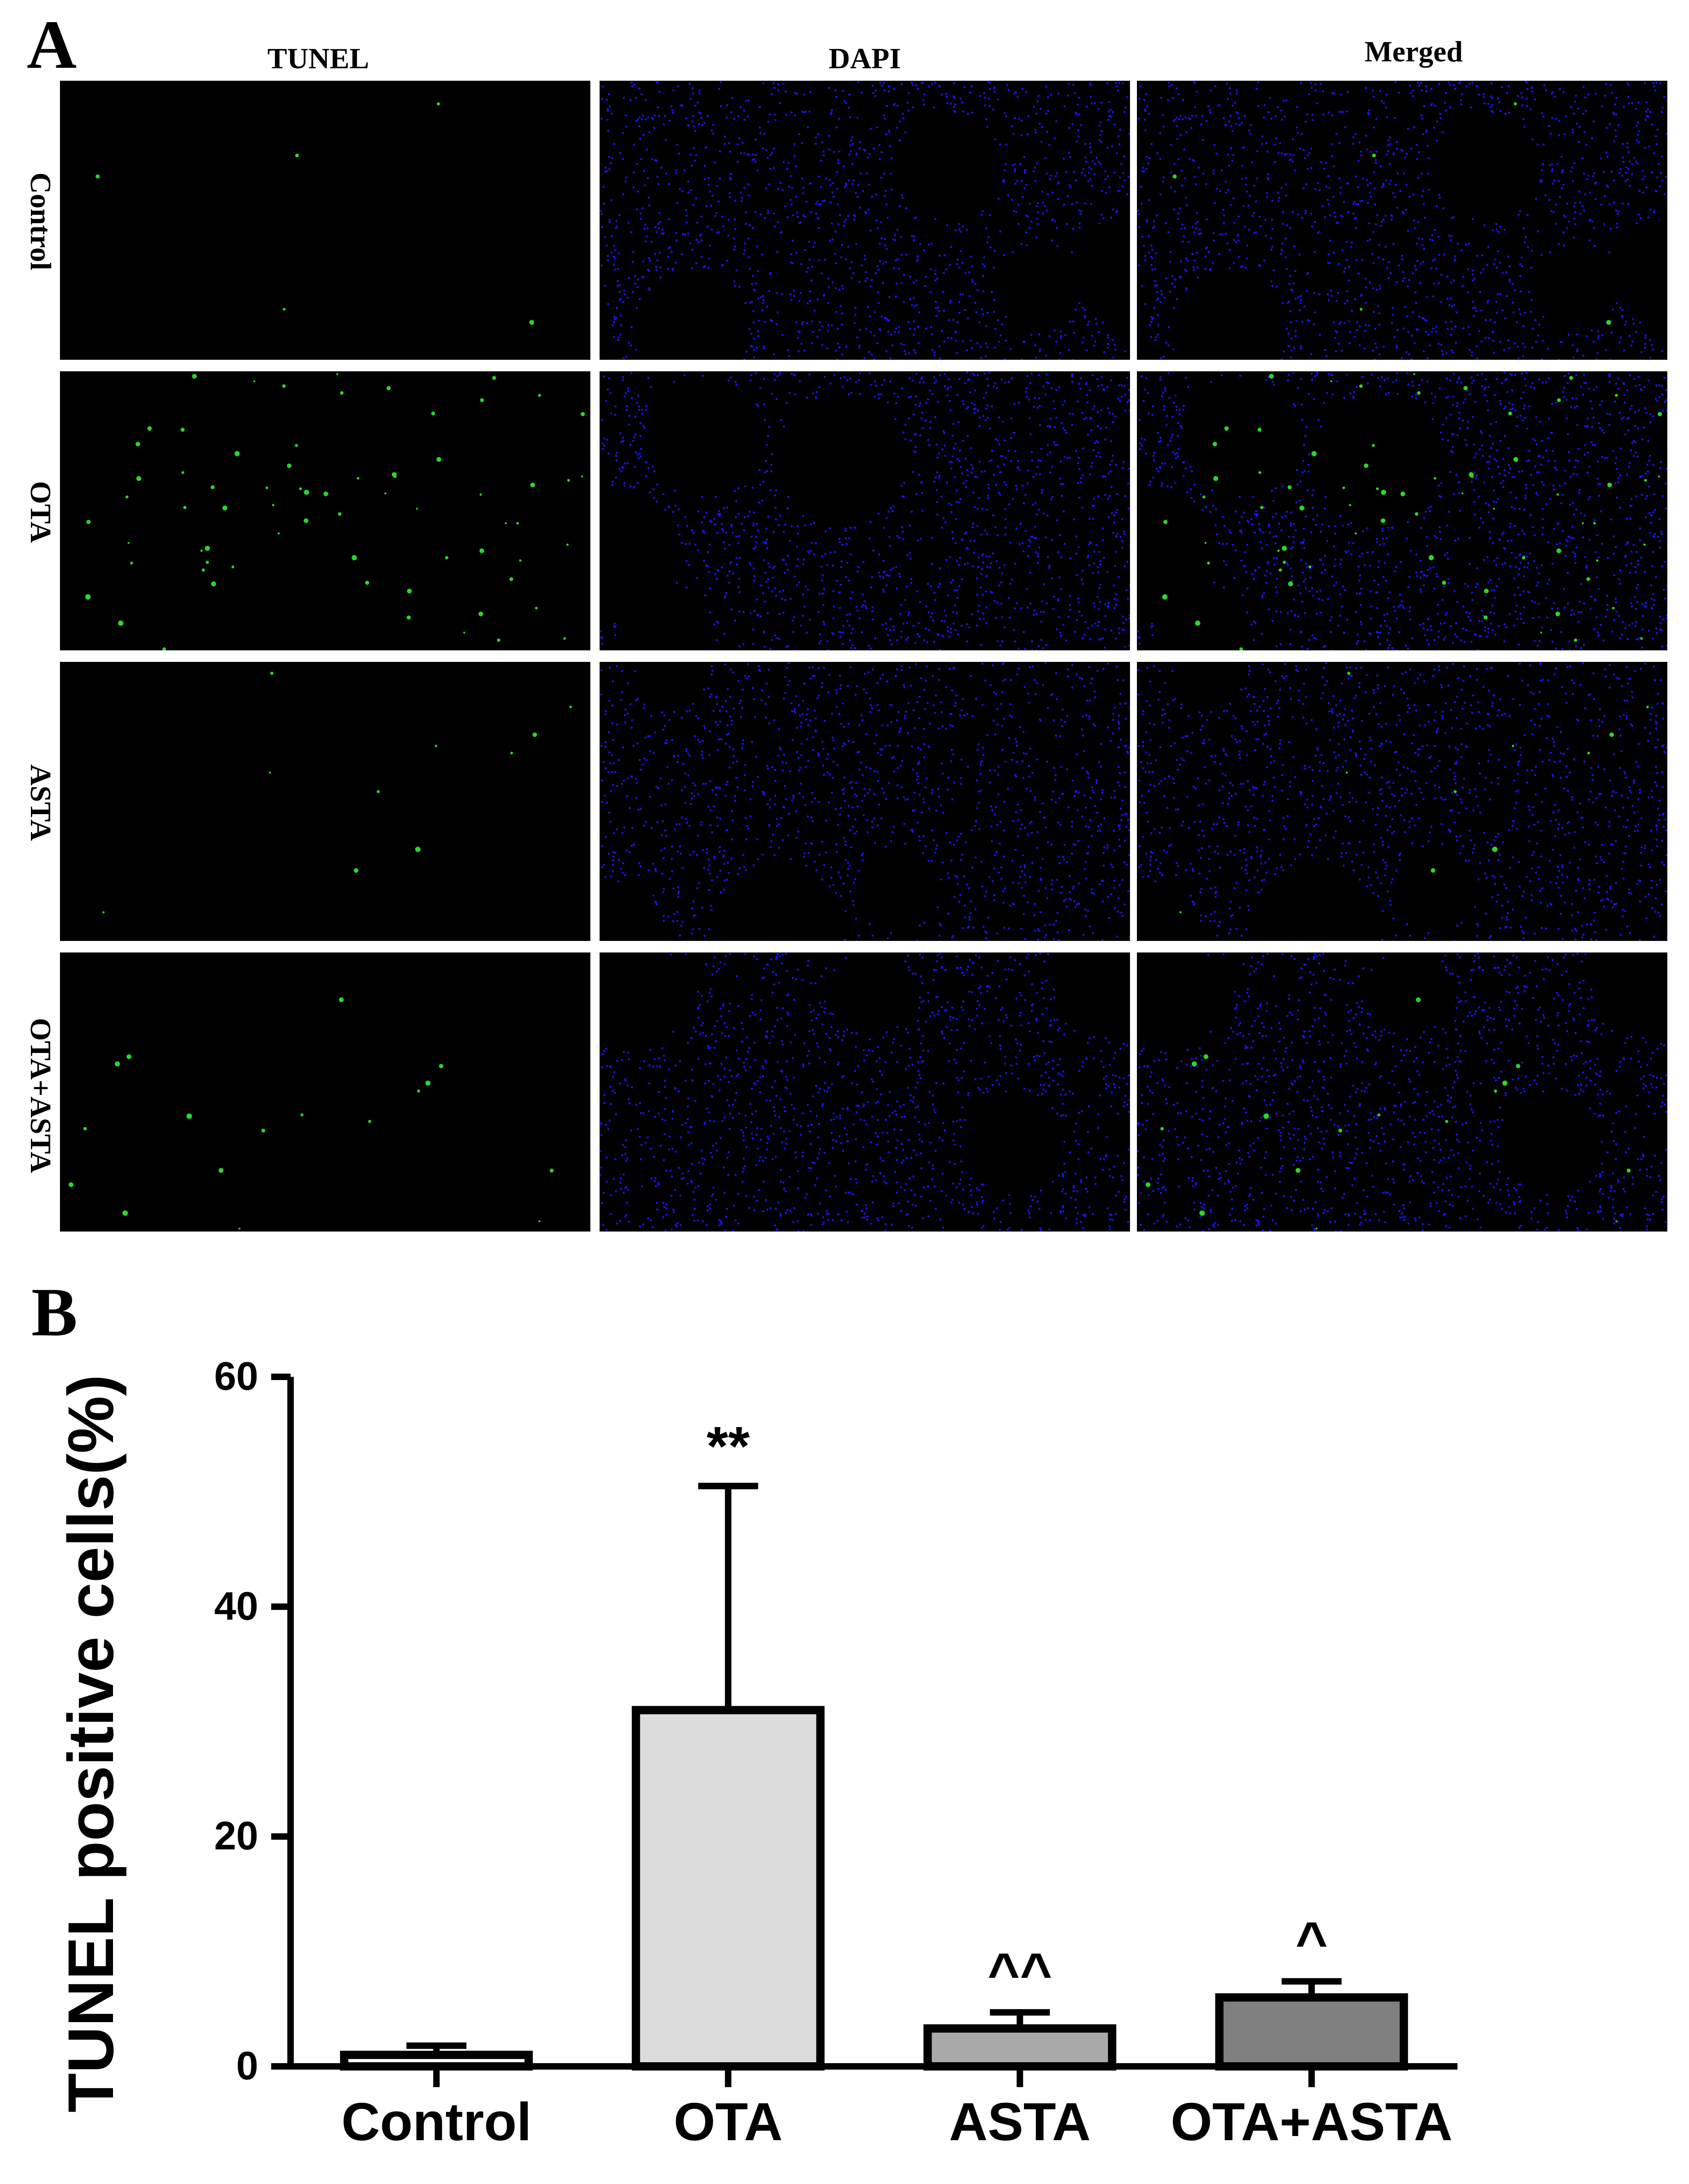 The width and height of the screenshot is (1689, 2184). What do you see at coordinates (325, 220) in the screenshot?
I see `micrograph-control-tunel` at bounding box center [325, 220].